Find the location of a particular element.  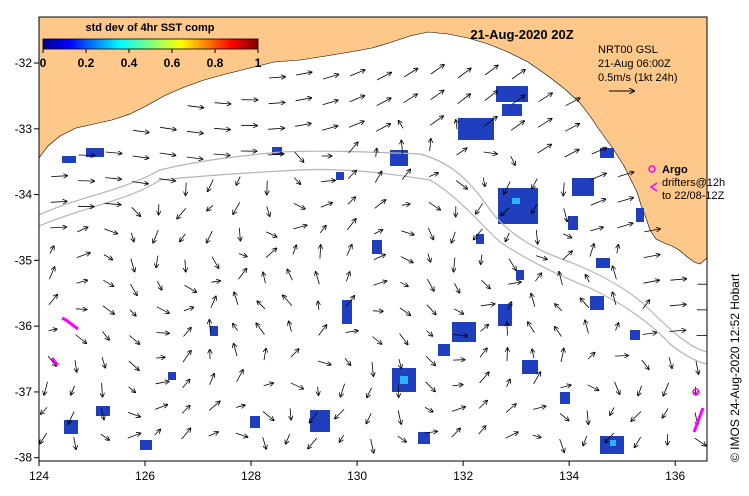

x-tick-label: 136 is located at coordinates (675, 476).